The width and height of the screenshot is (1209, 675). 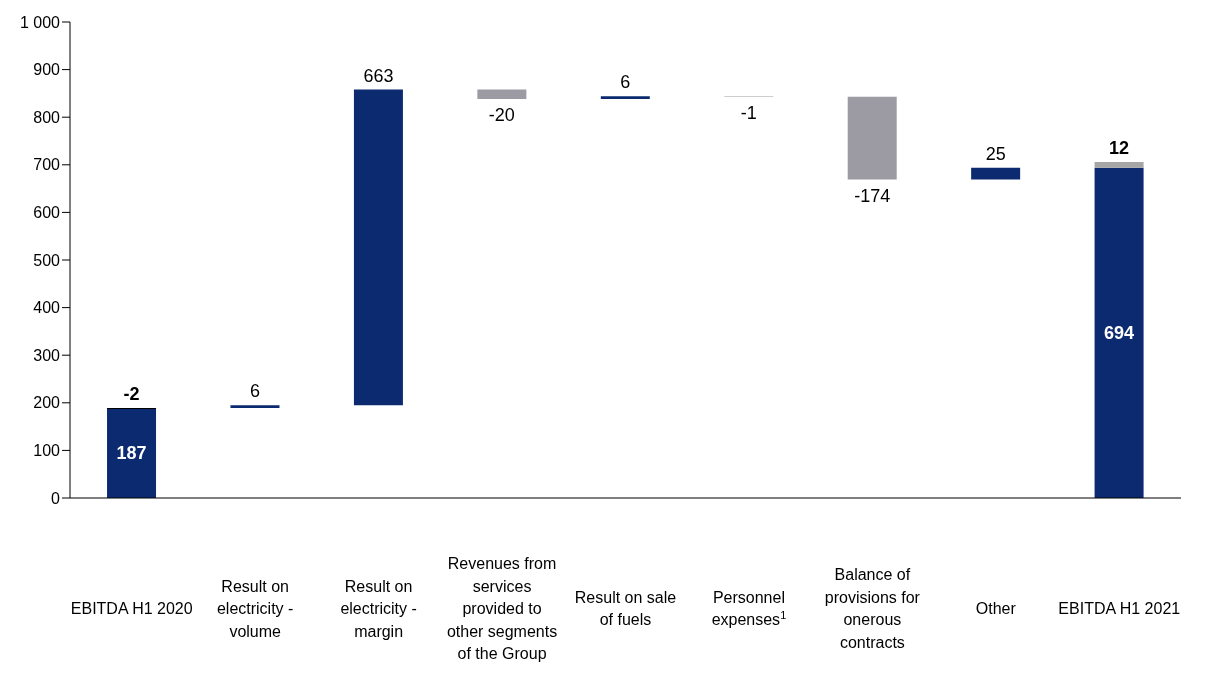 I want to click on data-label: 663, so click(x=378, y=75).